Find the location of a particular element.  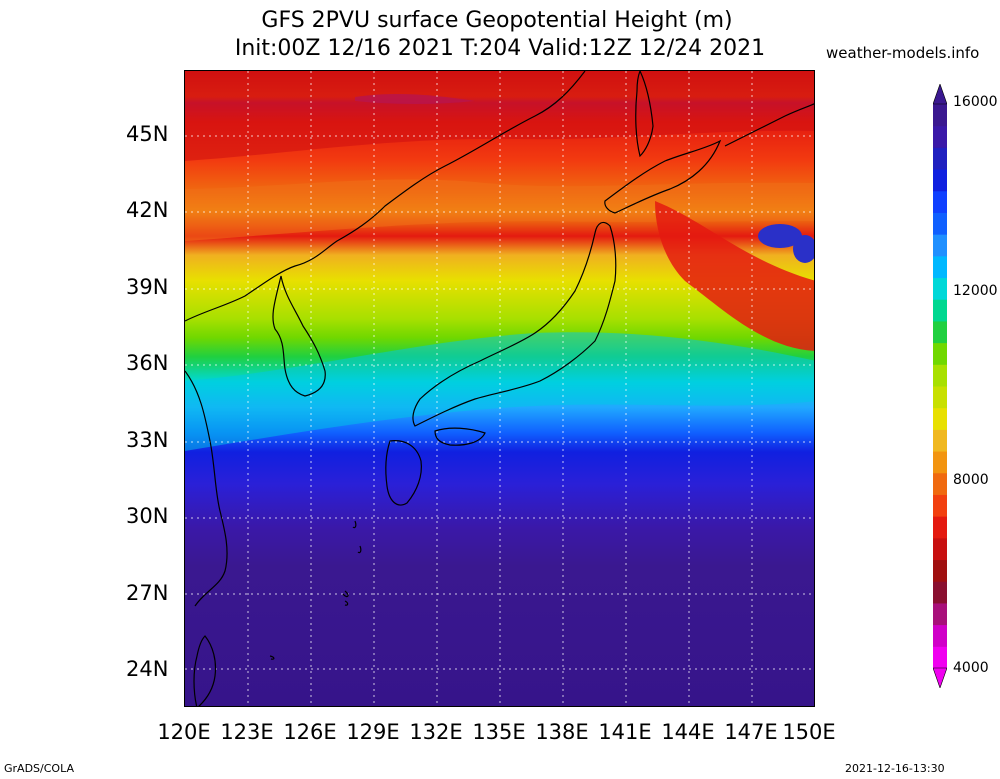

colorbar-label-16000: 16000 is located at coordinates (975, 102).